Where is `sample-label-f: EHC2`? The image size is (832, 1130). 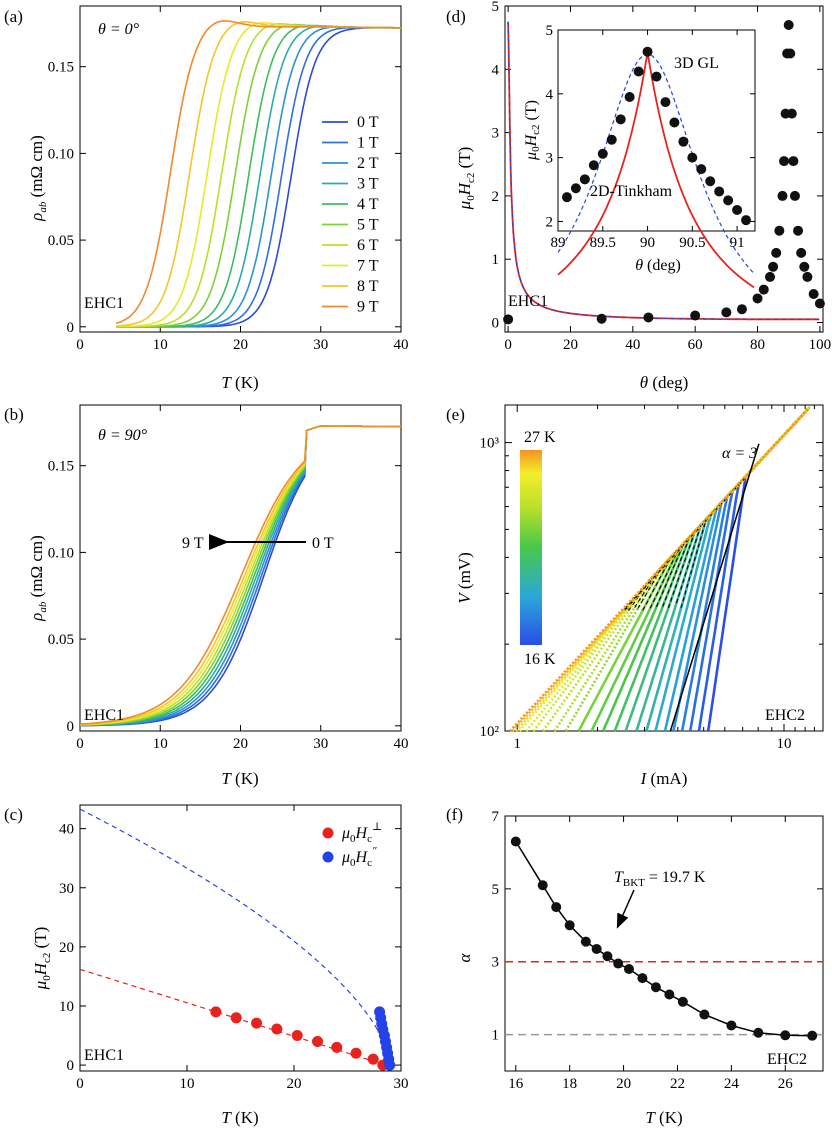 sample-label-f: EHC2 is located at coordinates (787, 1059).